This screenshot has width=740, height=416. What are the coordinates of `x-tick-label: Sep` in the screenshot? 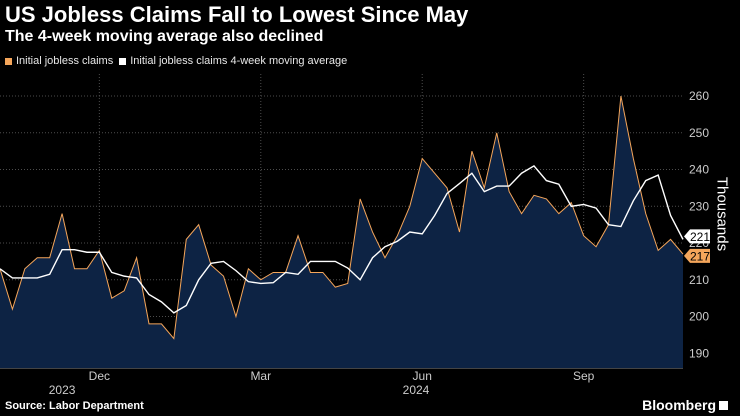 It's located at (584, 376).